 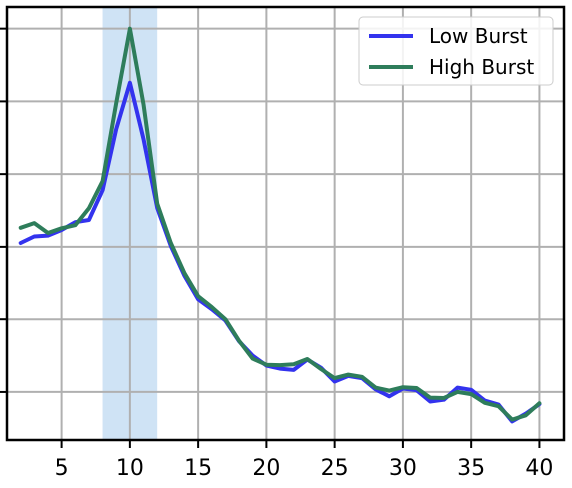 What do you see at coordinates (62, 468) in the screenshot?
I see `x-tick-label: 5` at bounding box center [62, 468].